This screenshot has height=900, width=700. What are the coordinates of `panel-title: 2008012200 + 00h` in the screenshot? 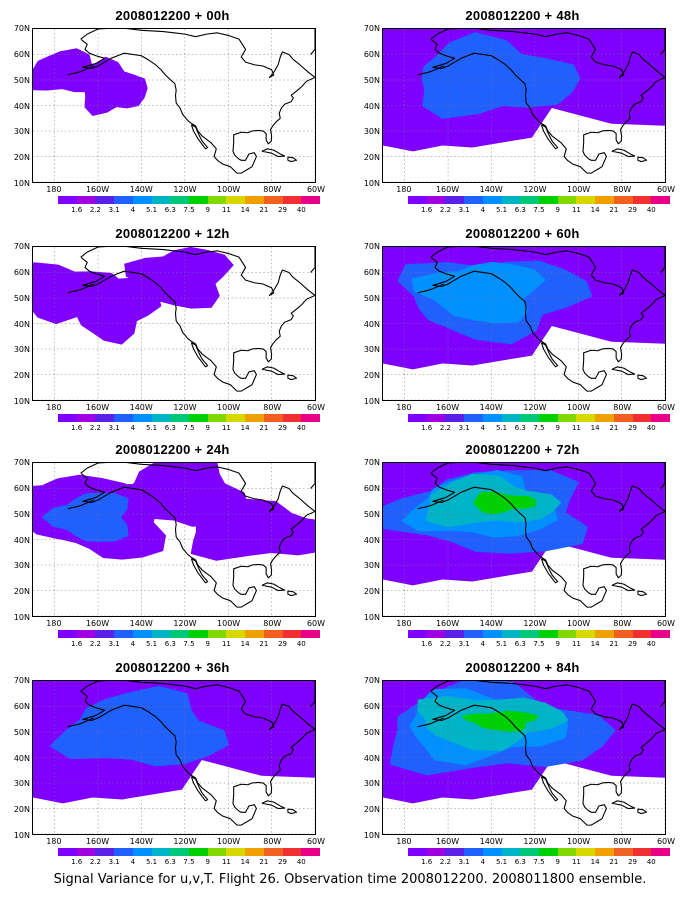 It's located at (172, 15).